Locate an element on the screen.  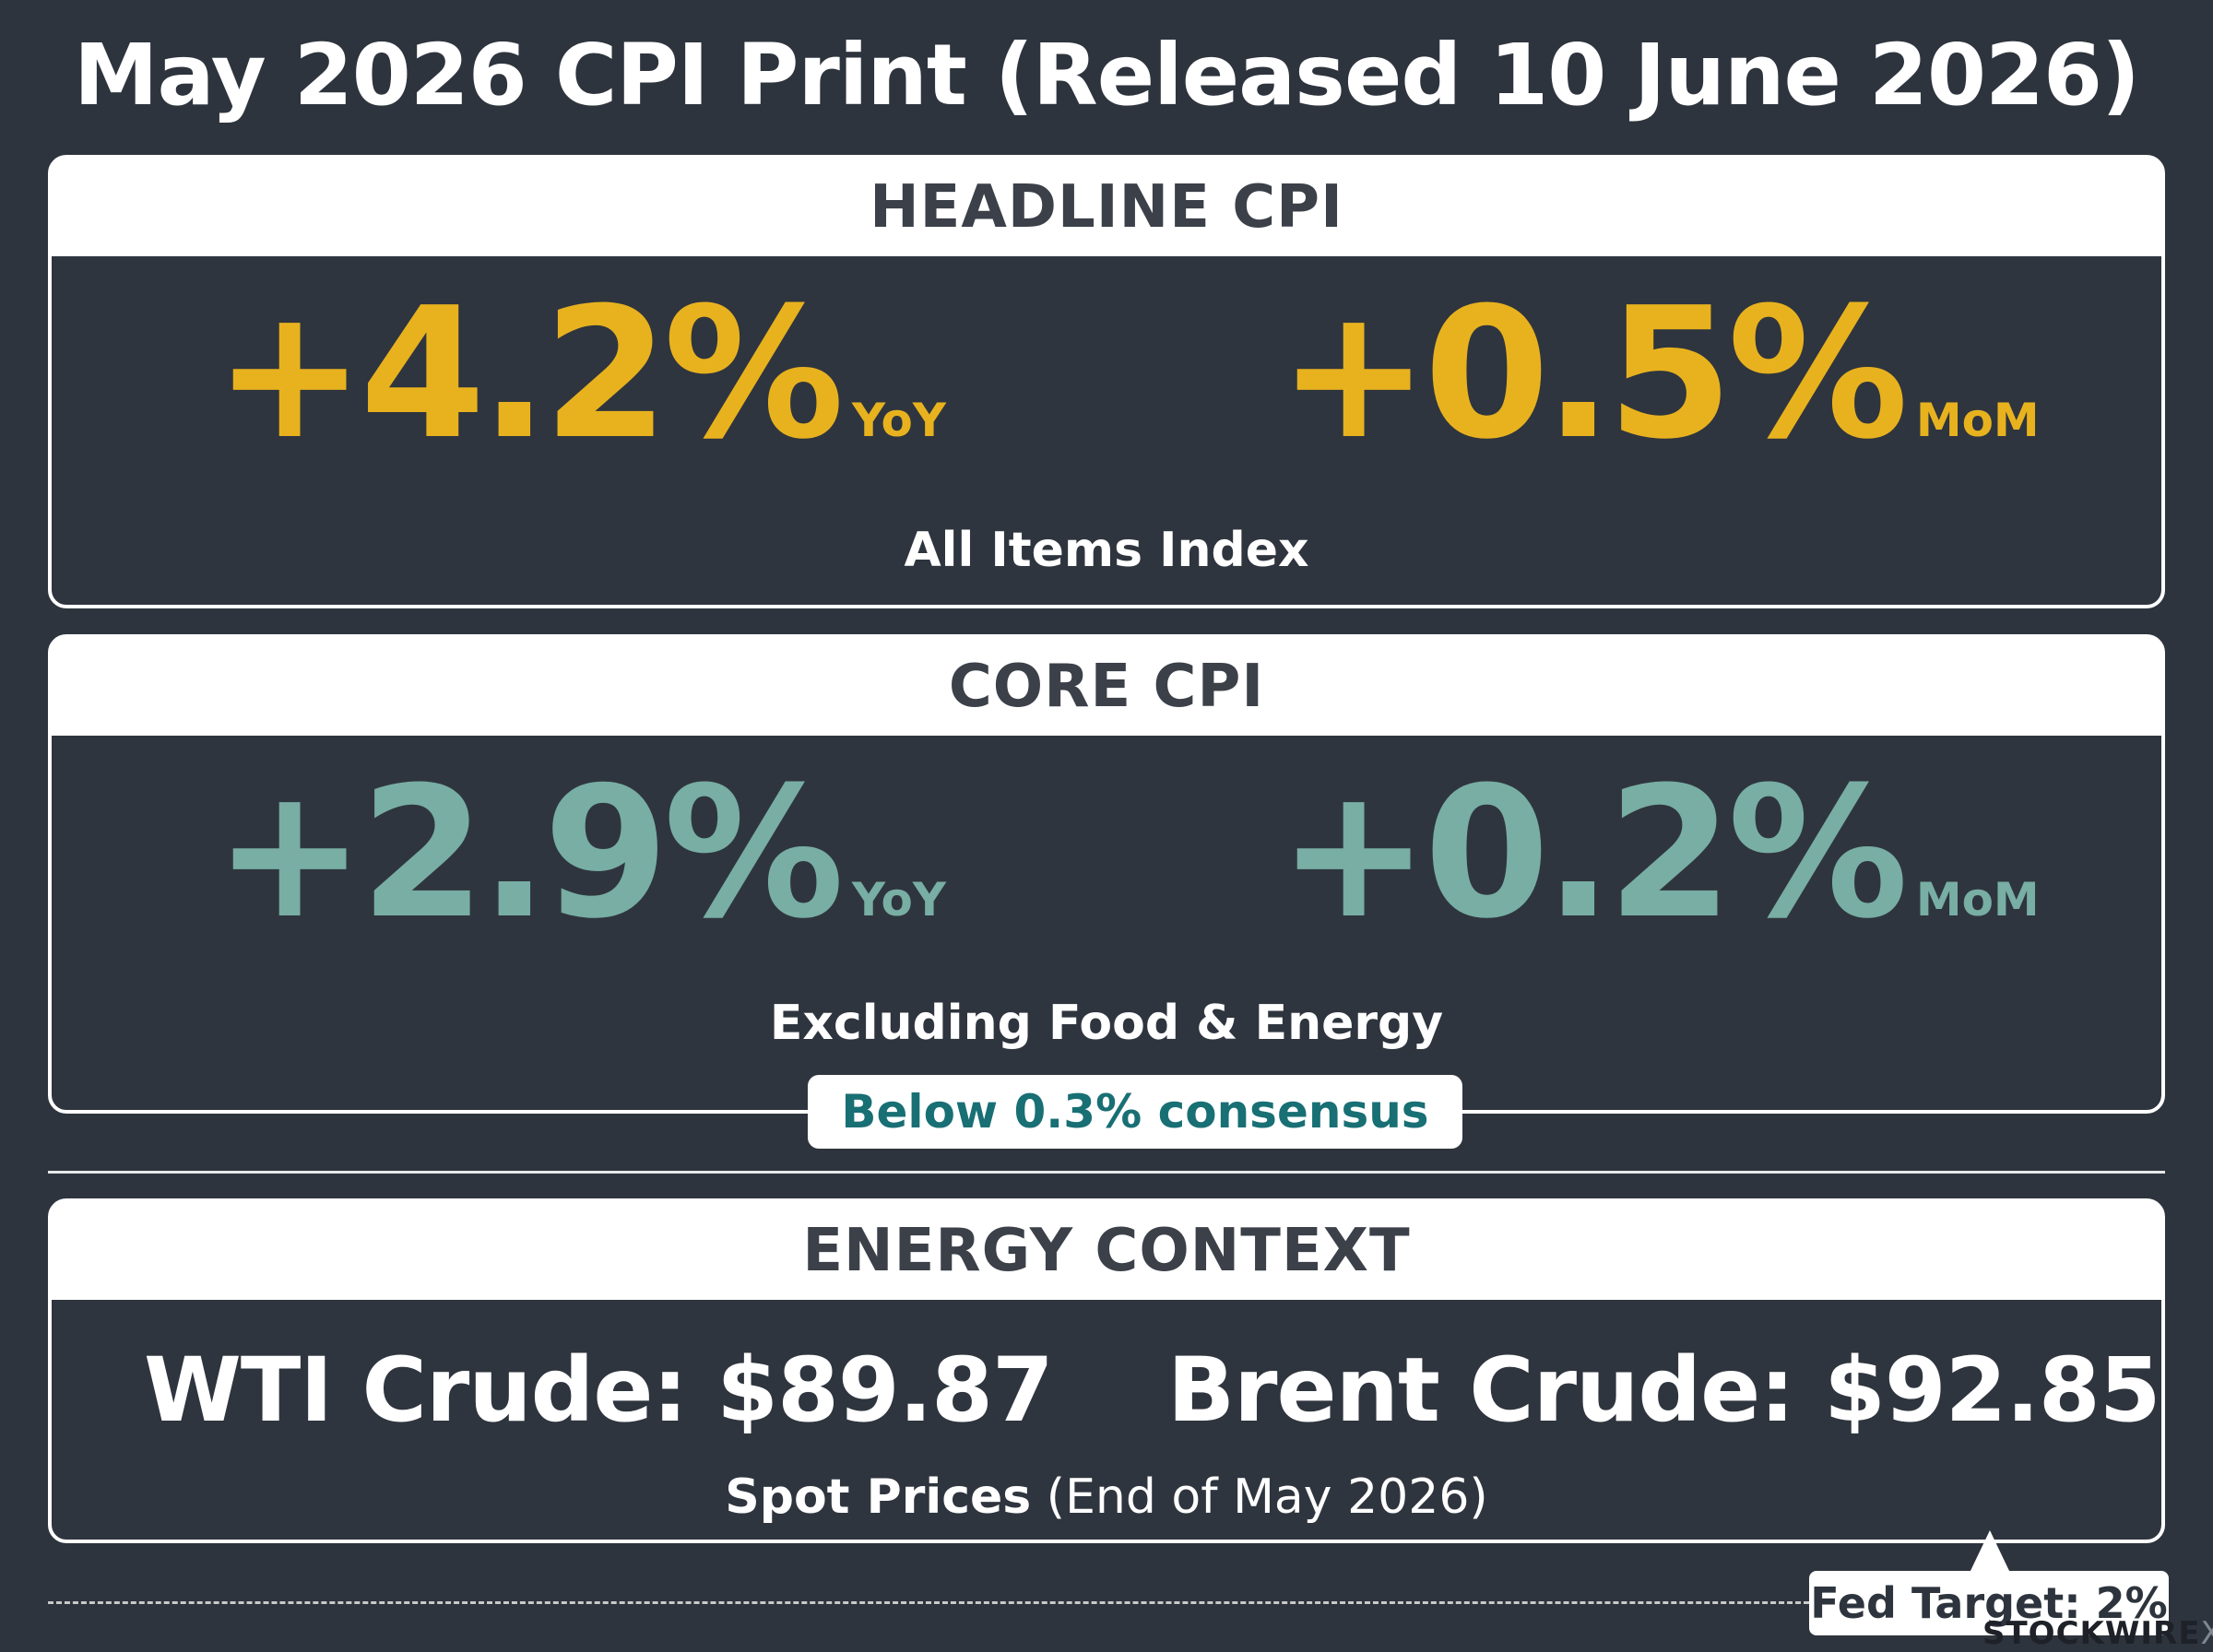
fed-target-line is located at coordinates (928, 1602).